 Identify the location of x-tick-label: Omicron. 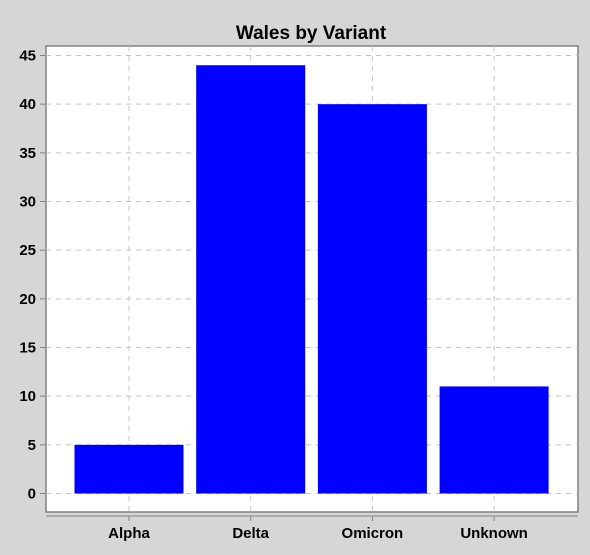
(373, 533).